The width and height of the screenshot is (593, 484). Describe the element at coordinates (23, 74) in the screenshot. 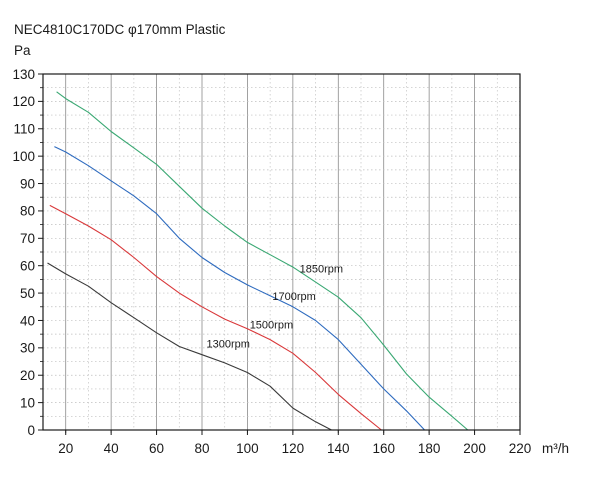

I see `y-tick-label: 130` at that location.